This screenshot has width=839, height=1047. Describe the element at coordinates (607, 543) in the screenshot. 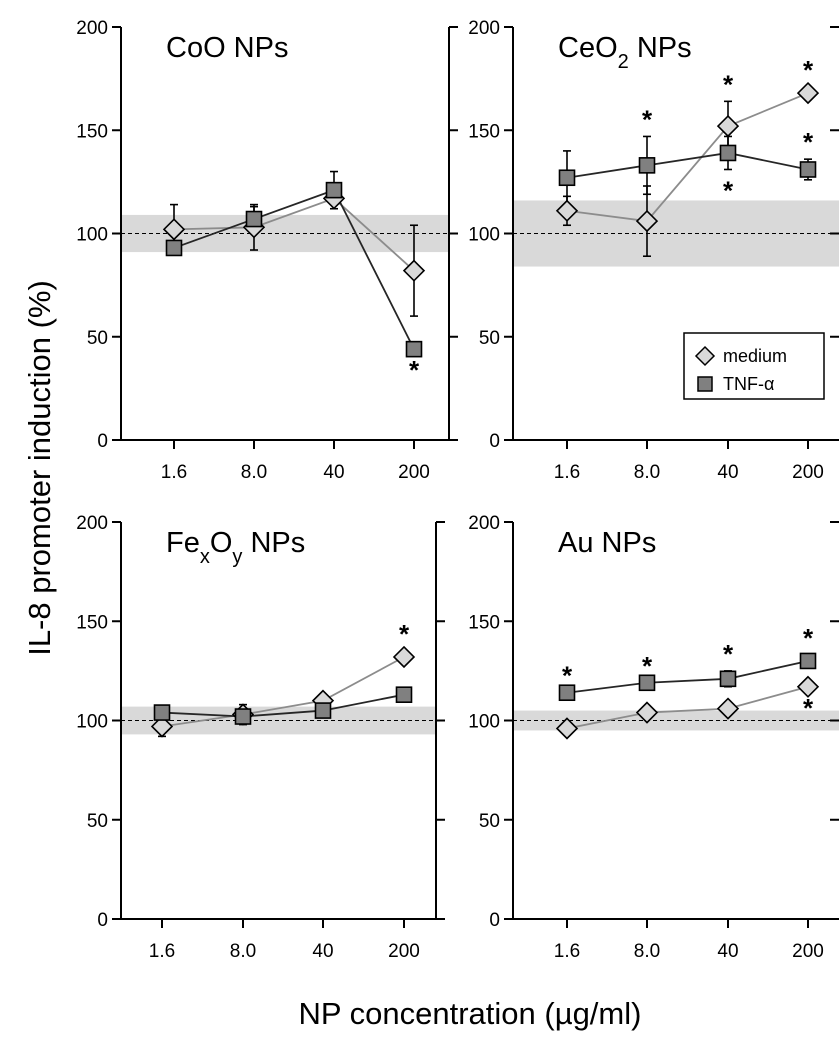

I see `panel-title: Au NPs` at that location.